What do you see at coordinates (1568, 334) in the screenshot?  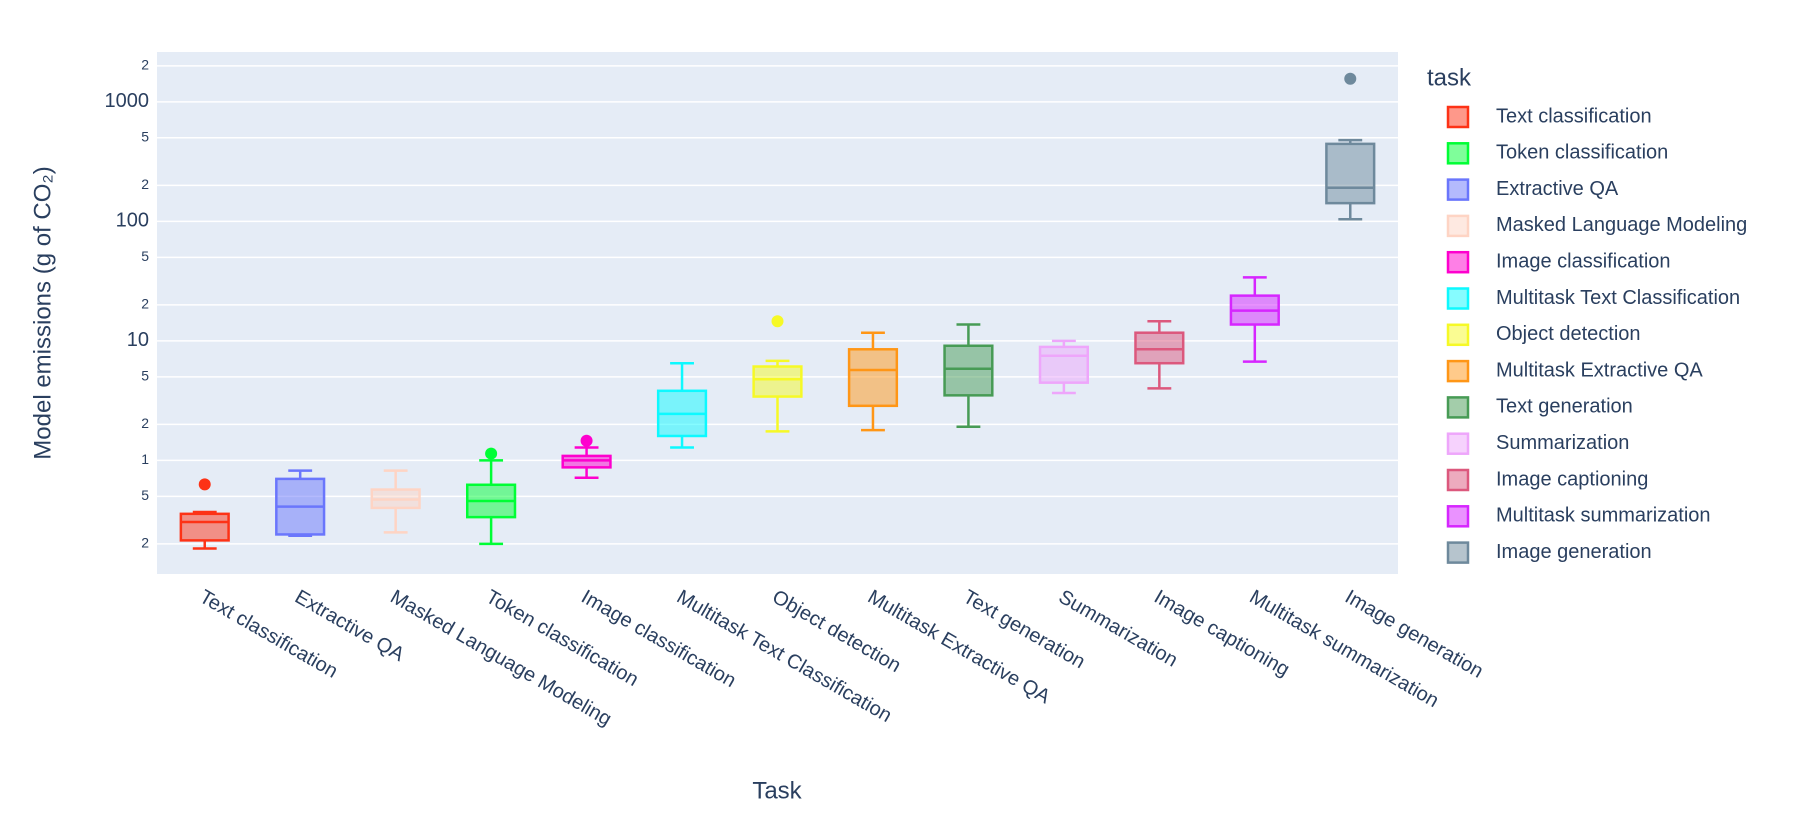 I see `legend-label: Object detection` at bounding box center [1568, 334].